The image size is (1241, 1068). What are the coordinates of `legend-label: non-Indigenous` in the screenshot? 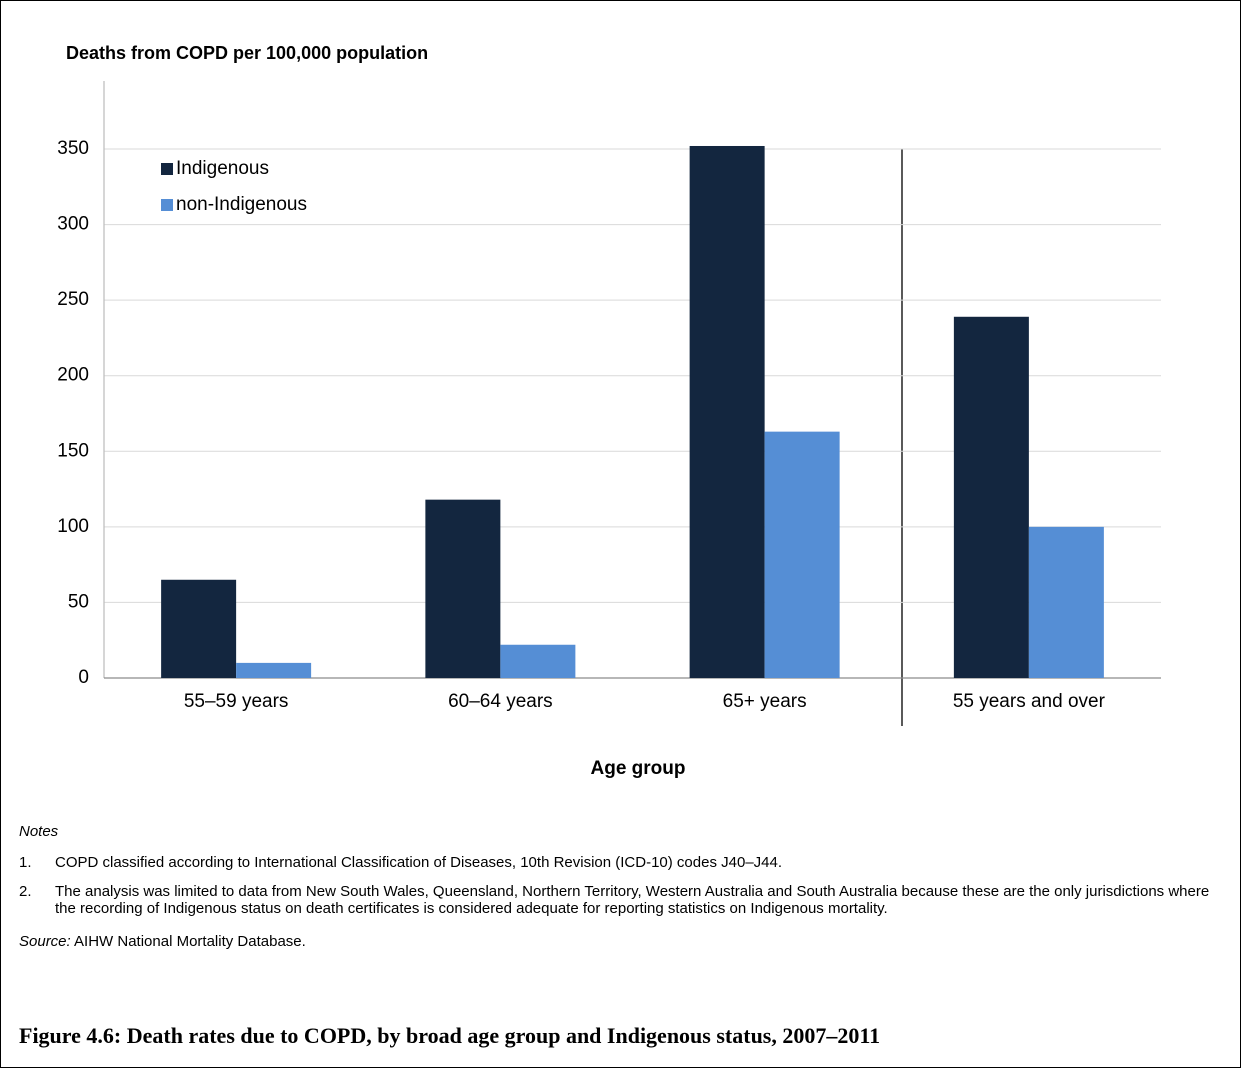 It's located at (241, 204).